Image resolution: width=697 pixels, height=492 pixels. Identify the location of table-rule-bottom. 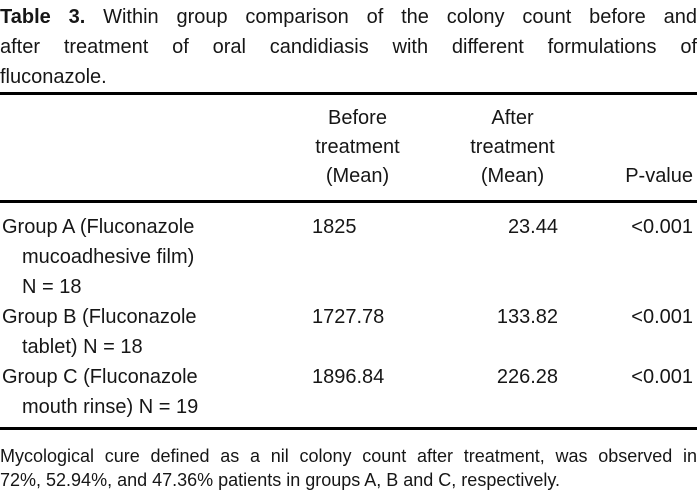
(348, 428).